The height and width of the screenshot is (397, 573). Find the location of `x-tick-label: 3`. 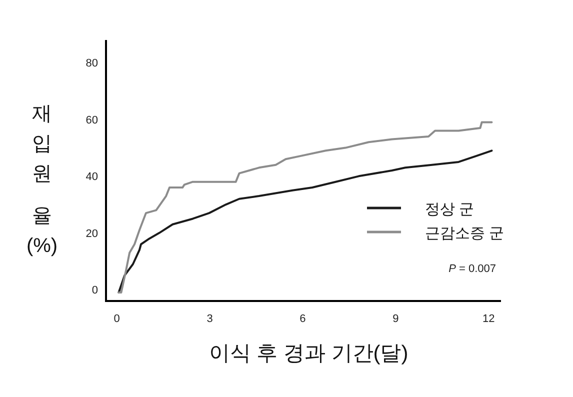

x-tick-label: 3 is located at coordinates (209, 319).